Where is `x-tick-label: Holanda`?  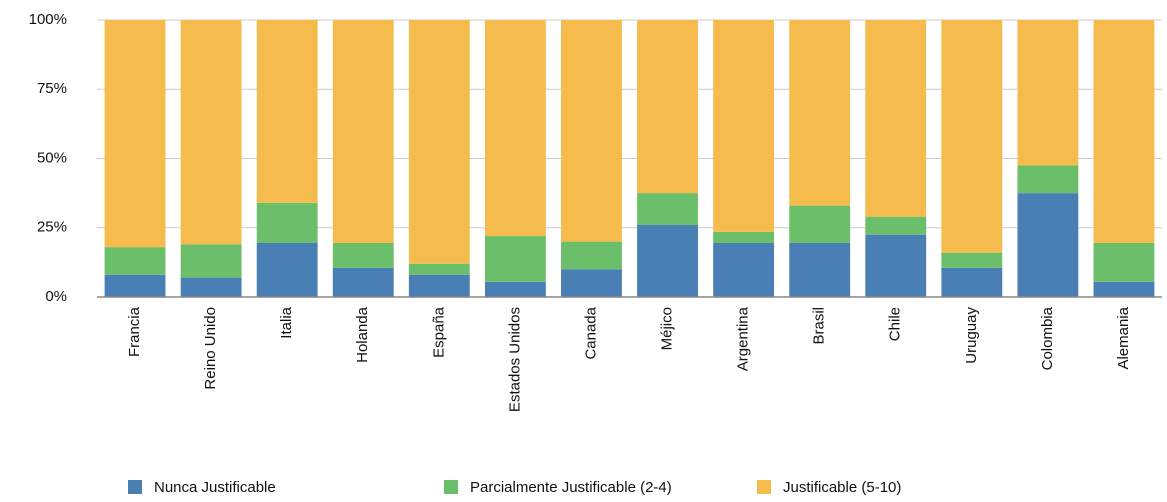 x-tick-label: Holanda is located at coordinates (362, 334).